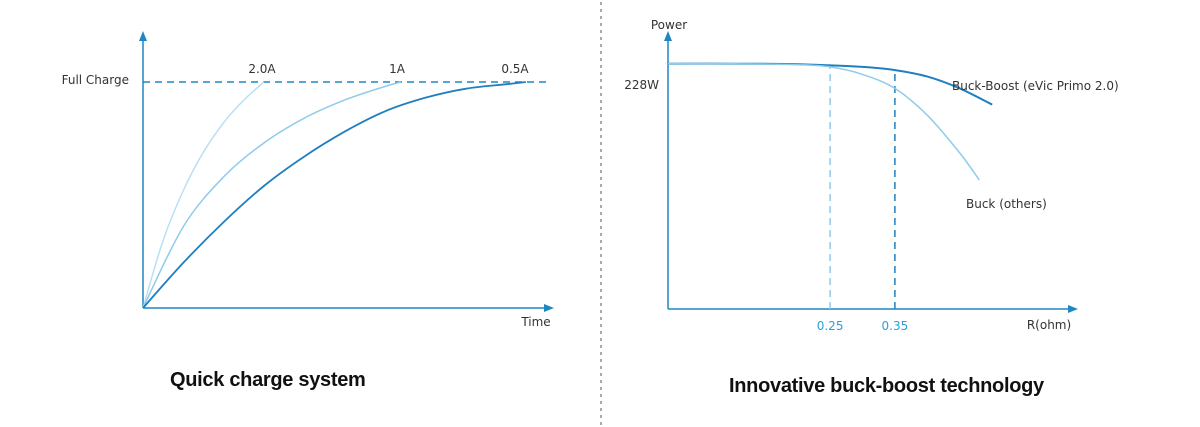  Describe the element at coordinates (1006, 204) in the screenshot. I see `series-label-buck: Buck (others)` at that location.